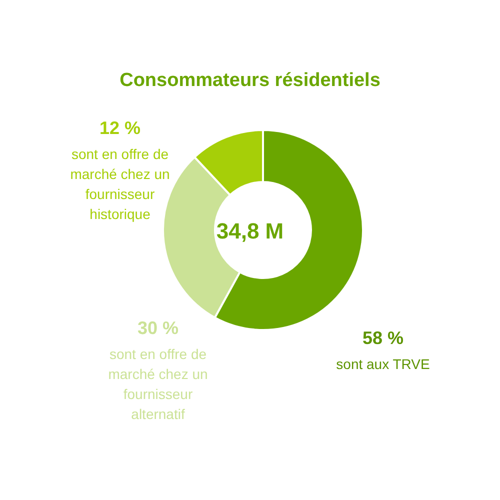 The height and width of the screenshot is (500, 500). What do you see at coordinates (383, 364) in the screenshot?
I see `slice-label: sont aux TRVE` at bounding box center [383, 364].